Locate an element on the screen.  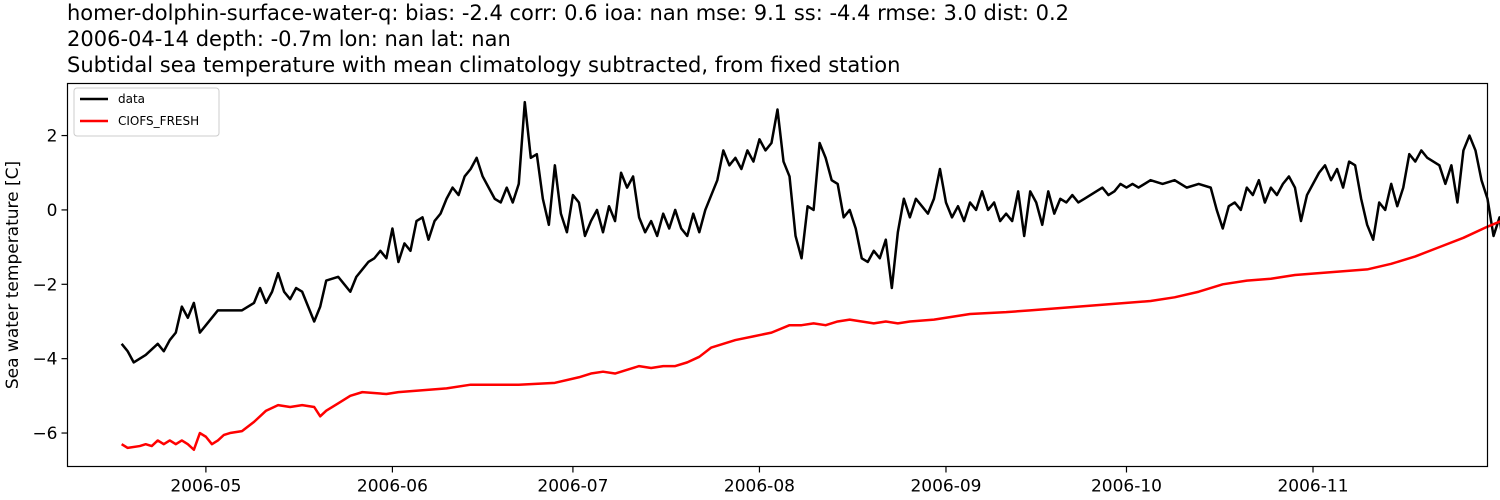
x-tick-label: 2006-05 is located at coordinates (205, 487).